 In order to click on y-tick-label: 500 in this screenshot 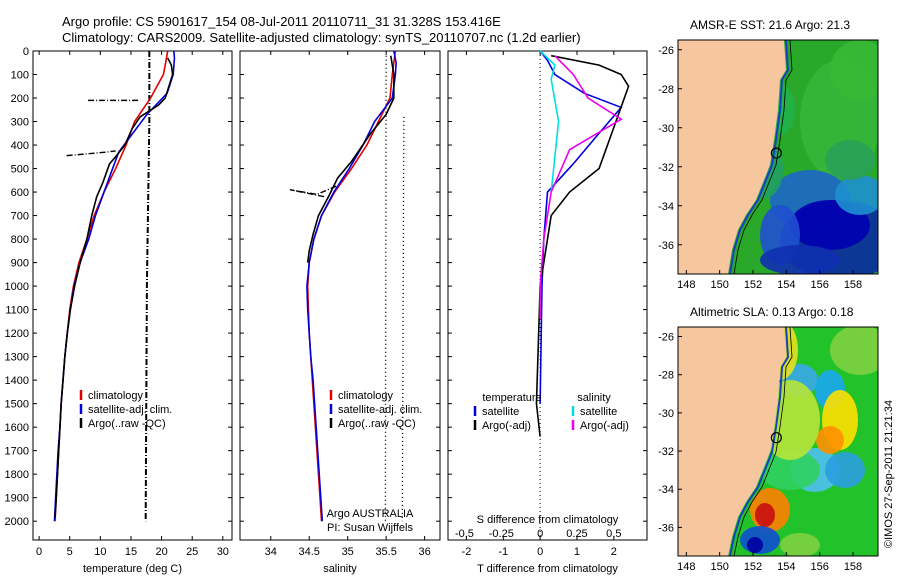, I will do `click(20, 170)`.